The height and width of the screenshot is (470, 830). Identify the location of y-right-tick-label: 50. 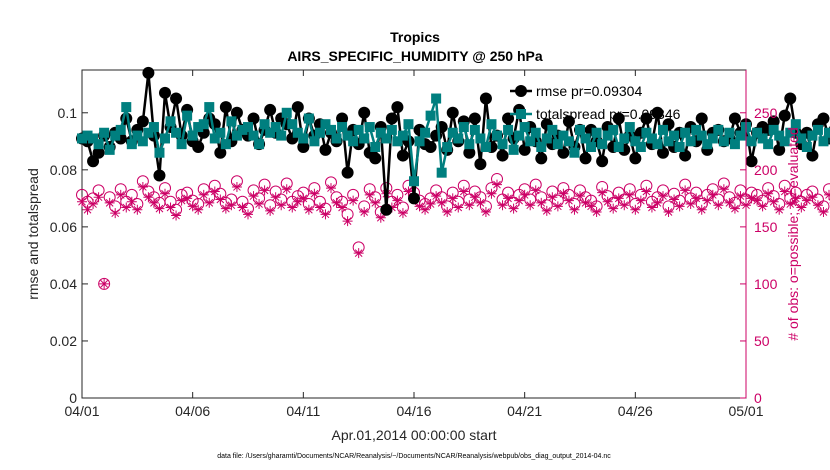
(762, 341).